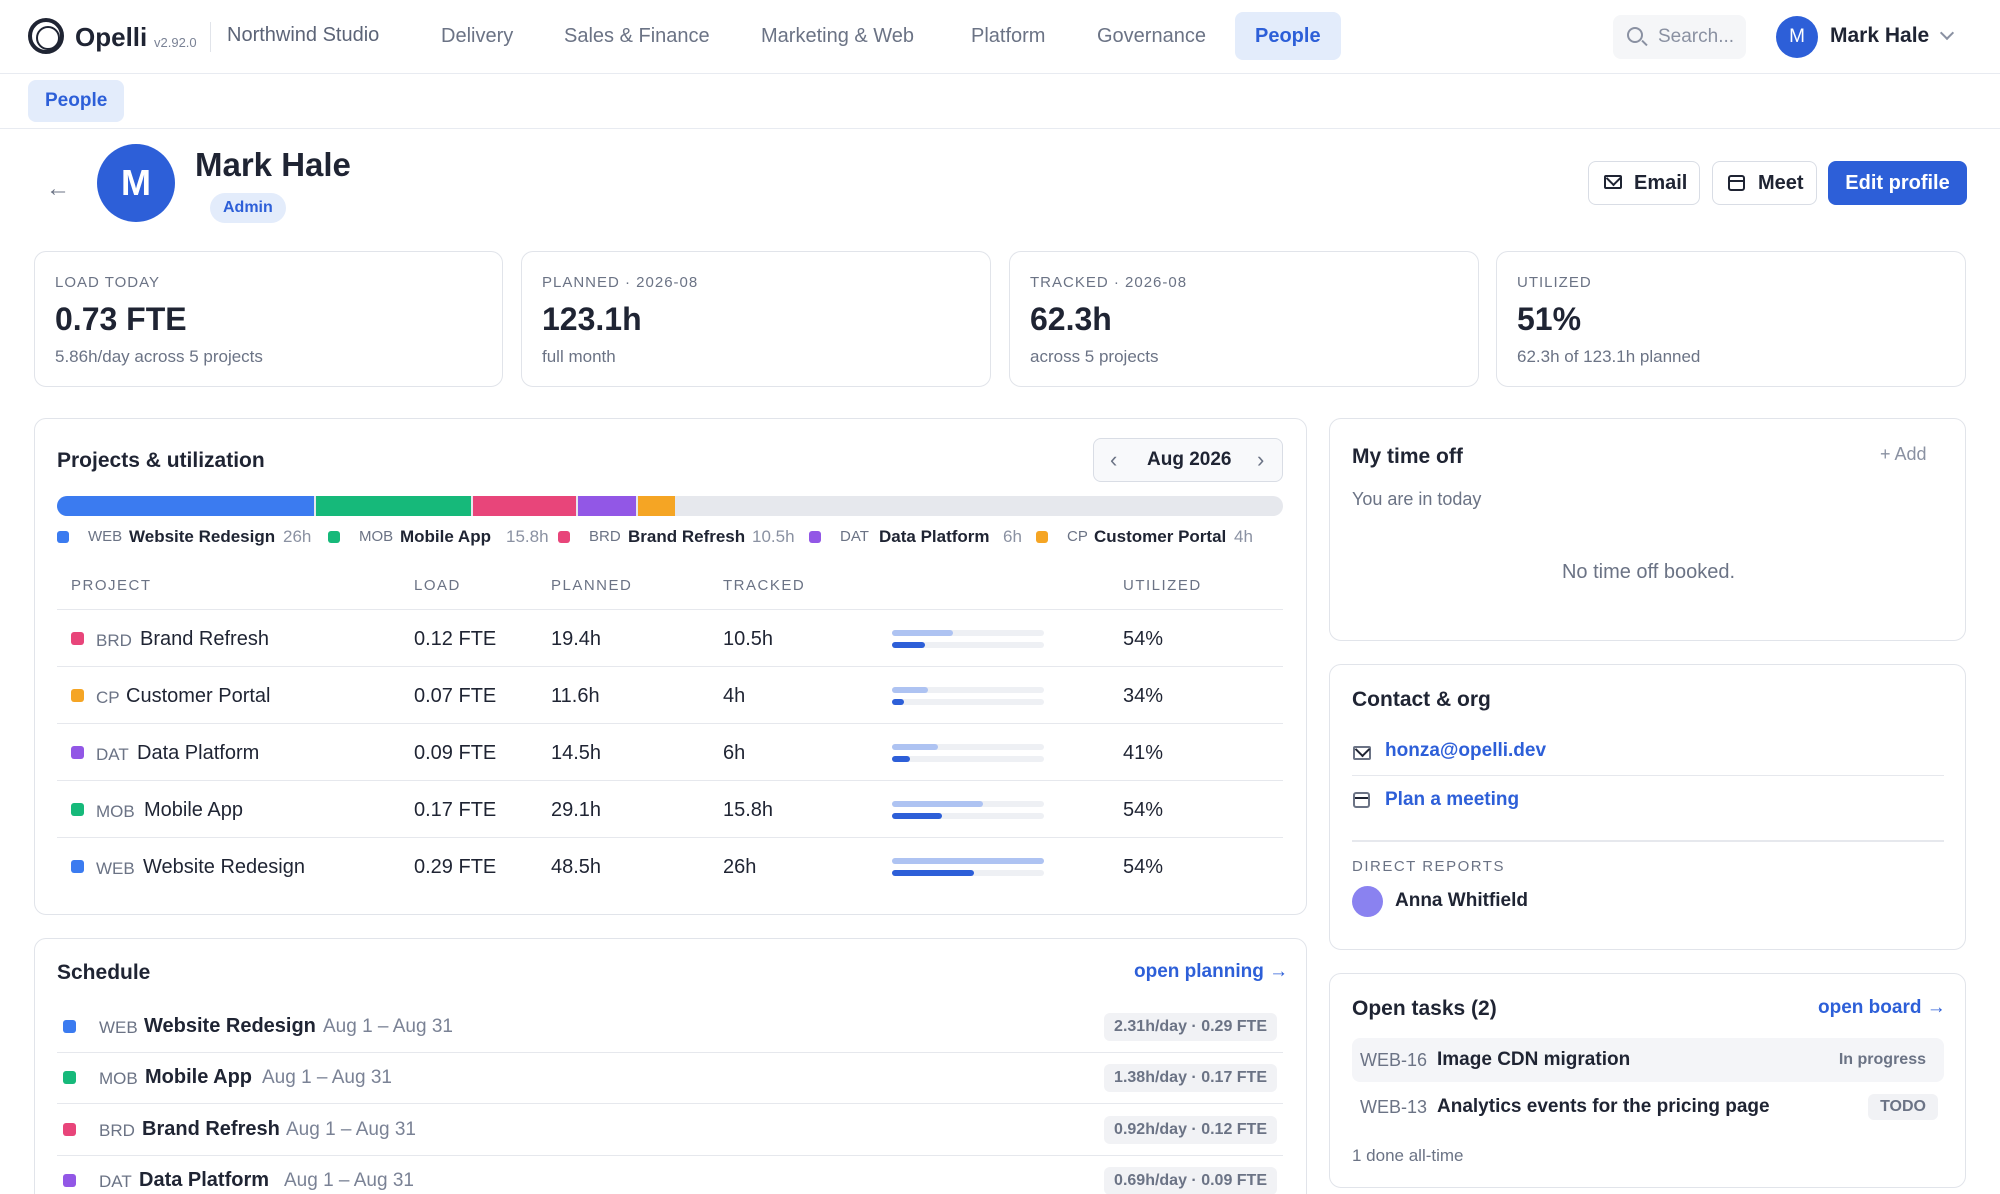 This screenshot has width=2000, height=1194. Describe the element at coordinates (576, 810) in the screenshot. I see `project-planned: 29.1h` at that location.